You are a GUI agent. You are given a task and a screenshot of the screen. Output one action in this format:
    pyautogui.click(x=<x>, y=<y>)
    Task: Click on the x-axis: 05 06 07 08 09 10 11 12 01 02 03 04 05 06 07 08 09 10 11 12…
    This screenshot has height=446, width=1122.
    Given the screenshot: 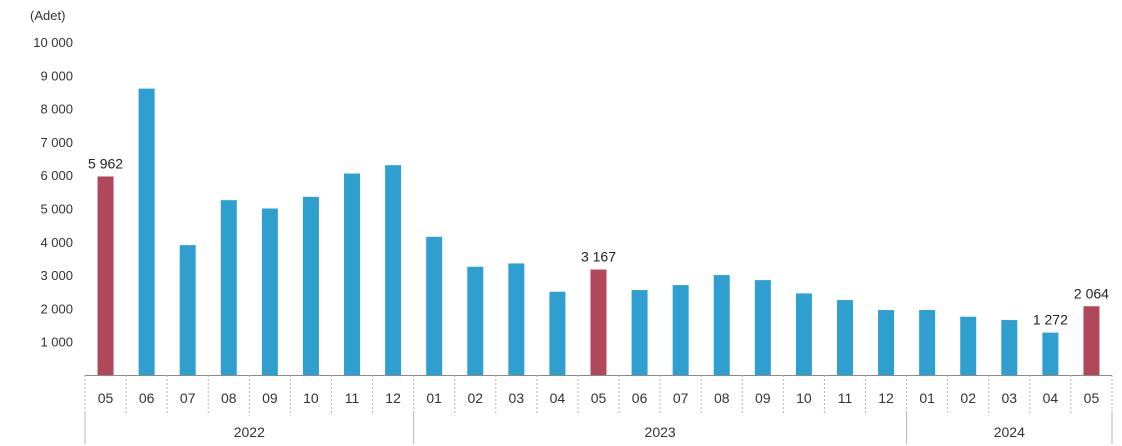 What is the action you would take?
    pyautogui.click(x=598, y=394)
    